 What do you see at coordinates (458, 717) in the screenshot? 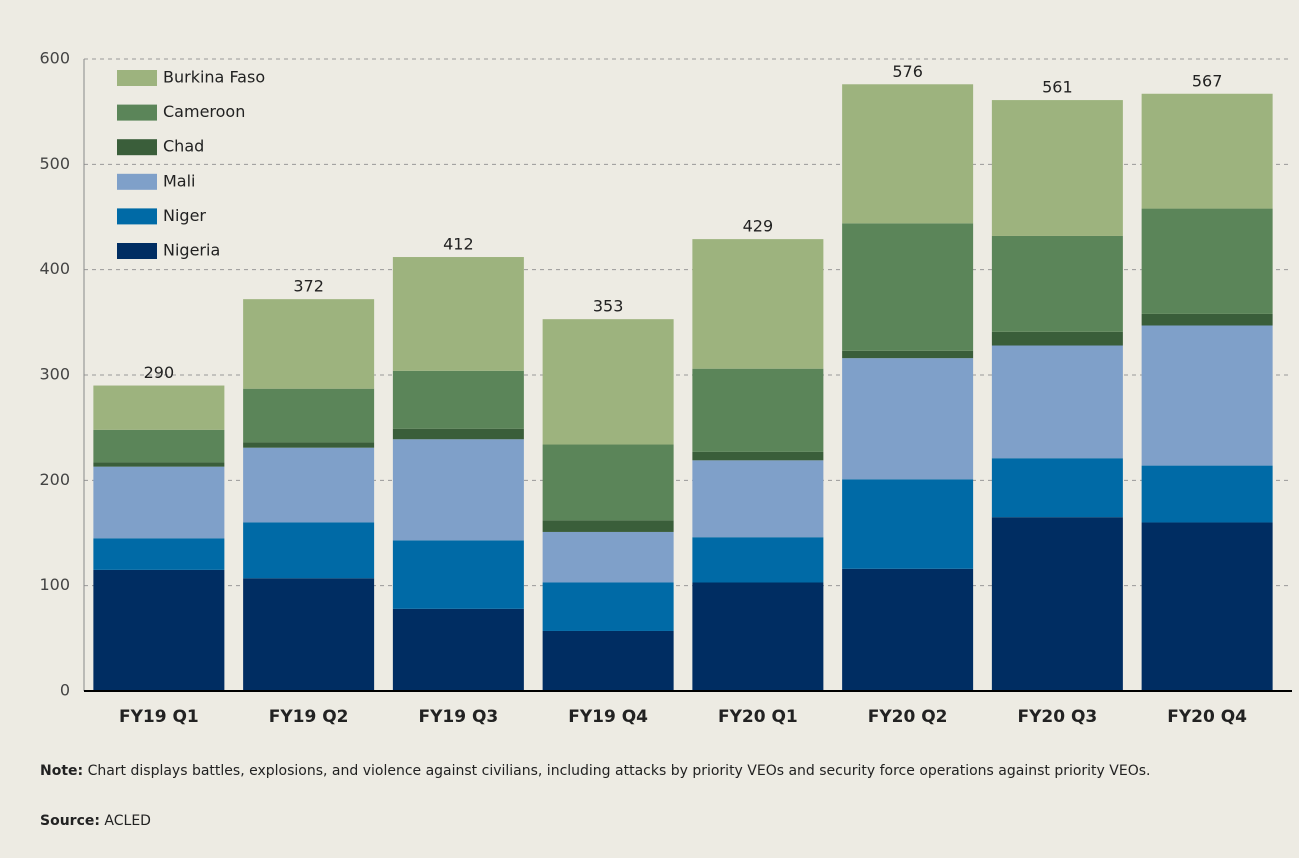
I see `x-tick-label: FY19 Q3` at bounding box center [458, 717].